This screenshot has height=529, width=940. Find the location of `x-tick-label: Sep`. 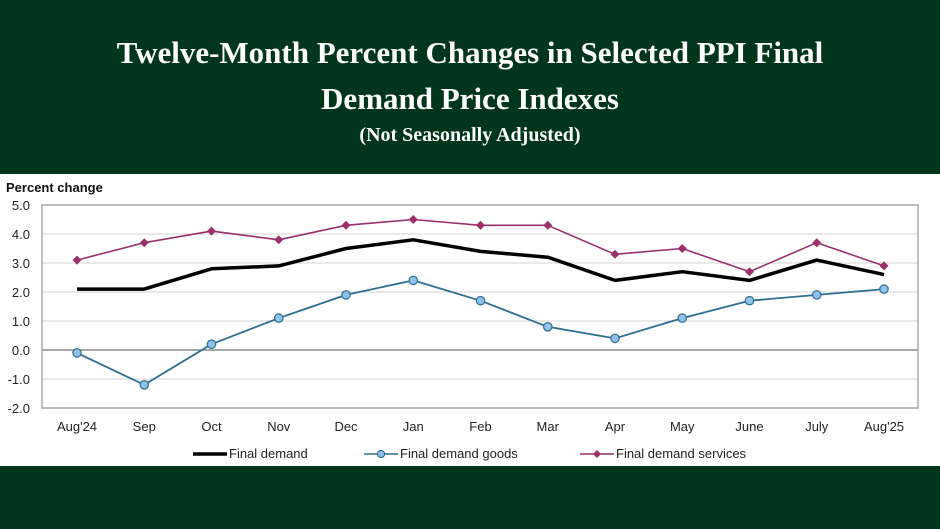

x-tick-label: Sep is located at coordinates (144, 426).